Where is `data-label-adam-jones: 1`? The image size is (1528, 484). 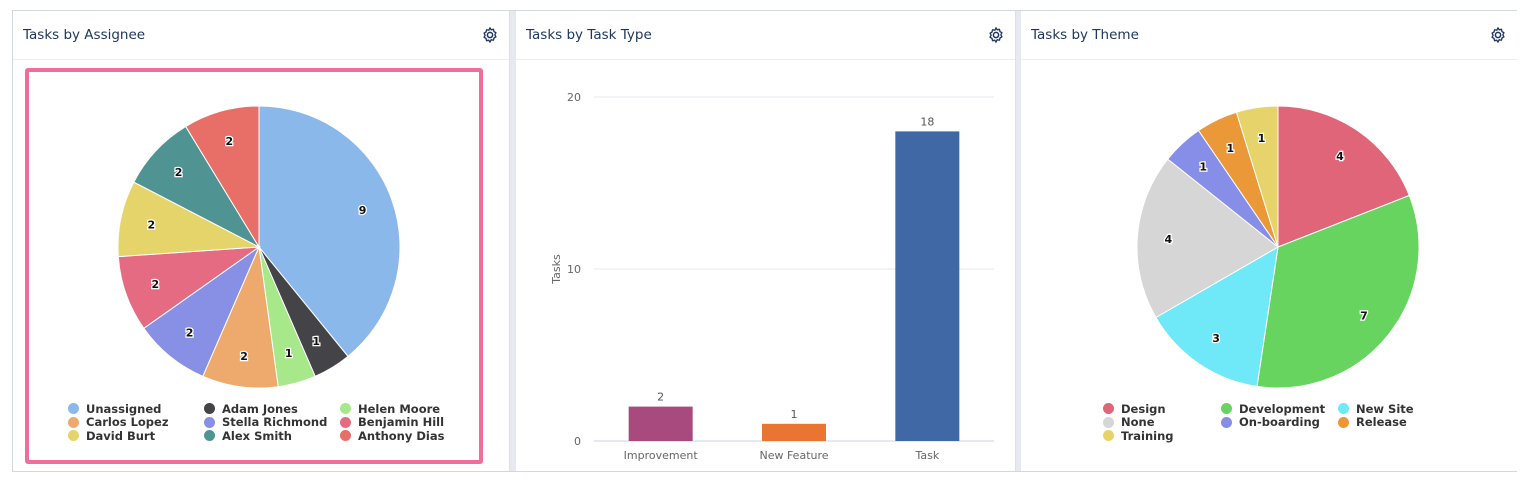
data-label-adam-jones: 1 is located at coordinates (316, 341).